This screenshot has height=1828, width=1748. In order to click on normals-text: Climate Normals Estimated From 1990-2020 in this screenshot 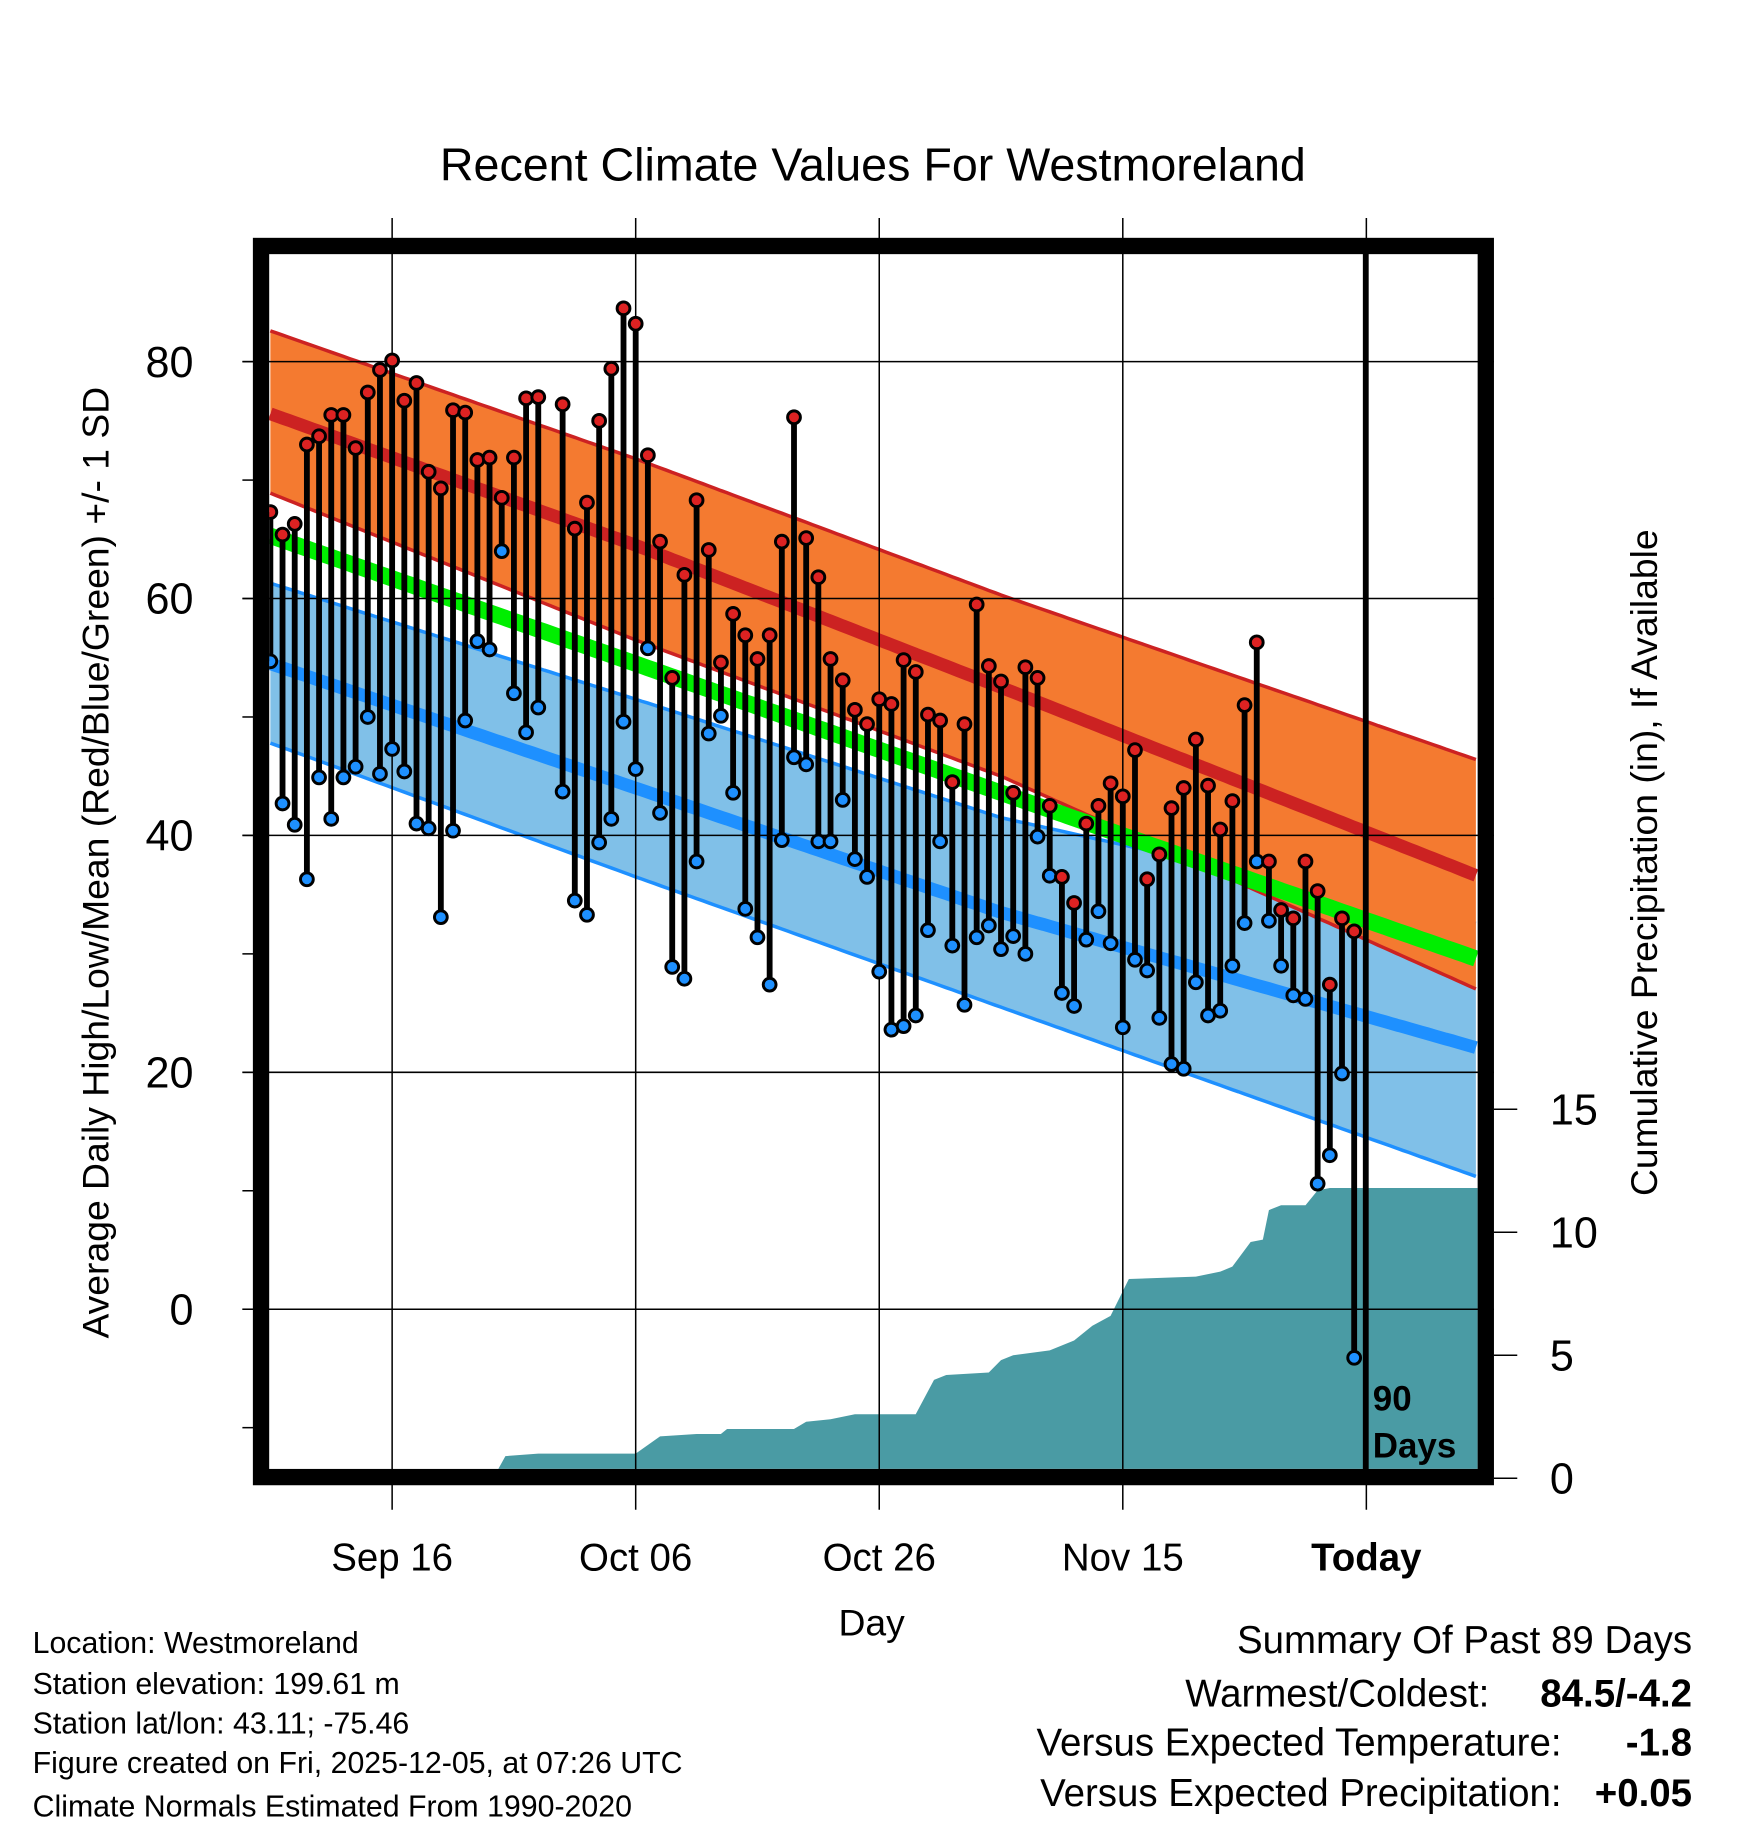, I will do `click(332, 1806)`.